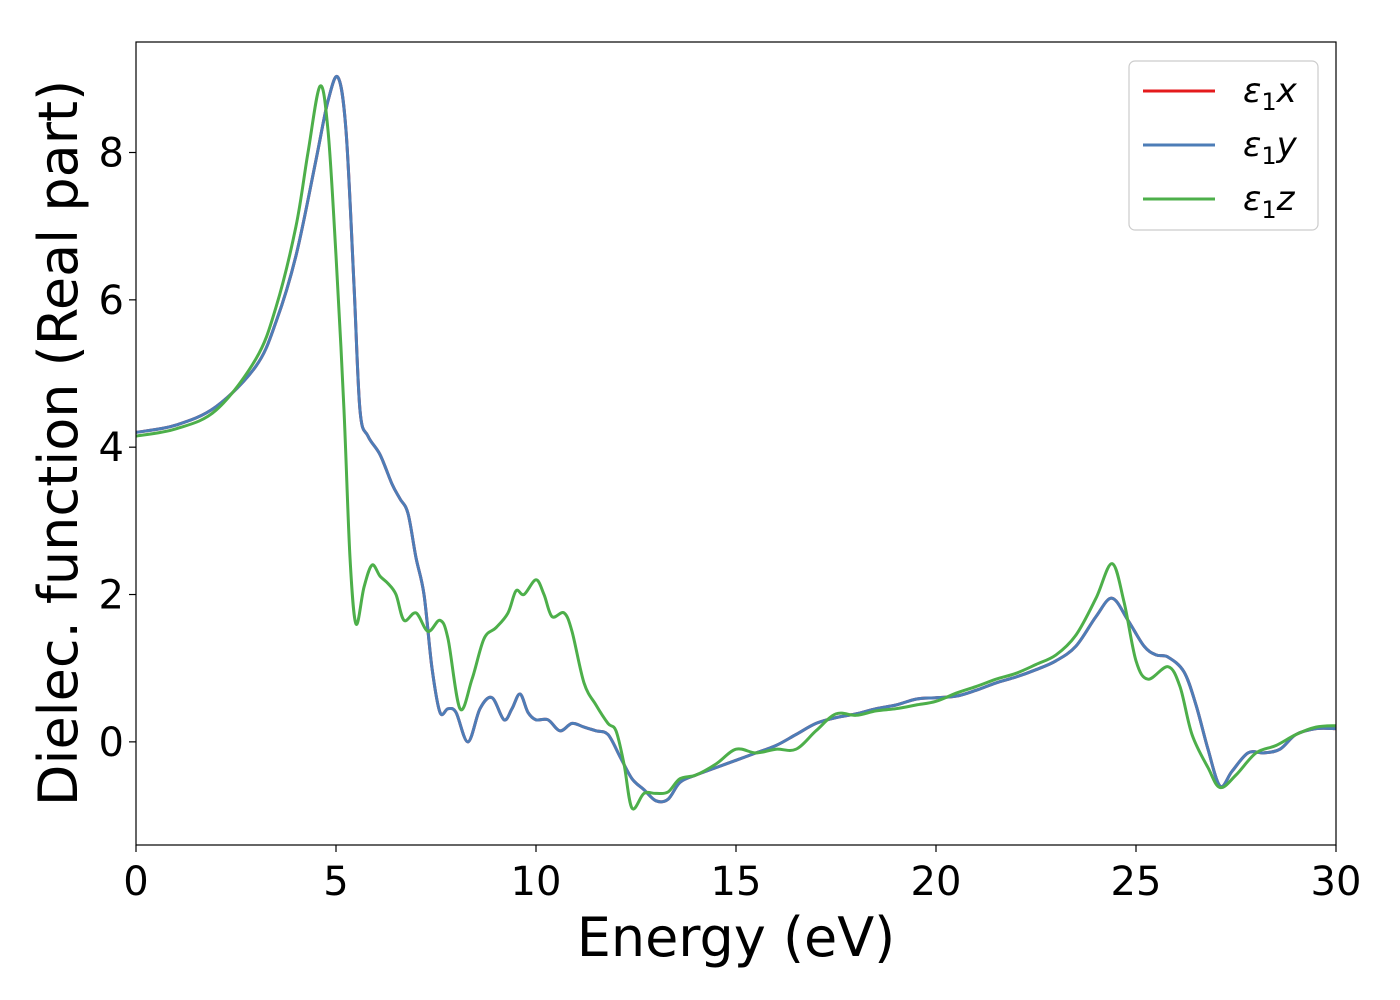 This screenshot has height=1000, width=1400. What do you see at coordinates (1336, 882) in the screenshot?
I see `x-tick-label: 30` at bounding box center [1336, 882].